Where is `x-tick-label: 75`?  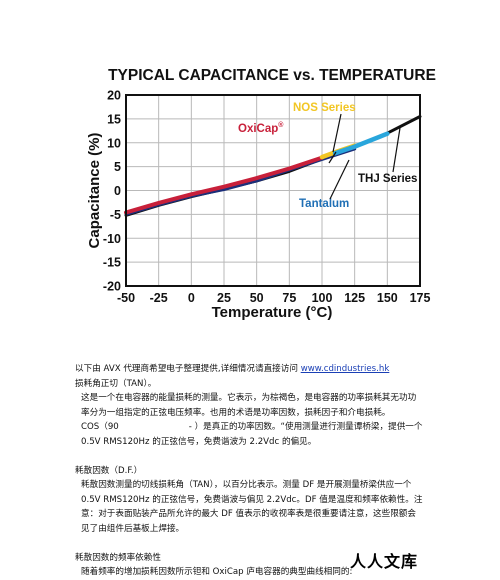
x-tick-label: 75 is located at coordinates (289, 298).